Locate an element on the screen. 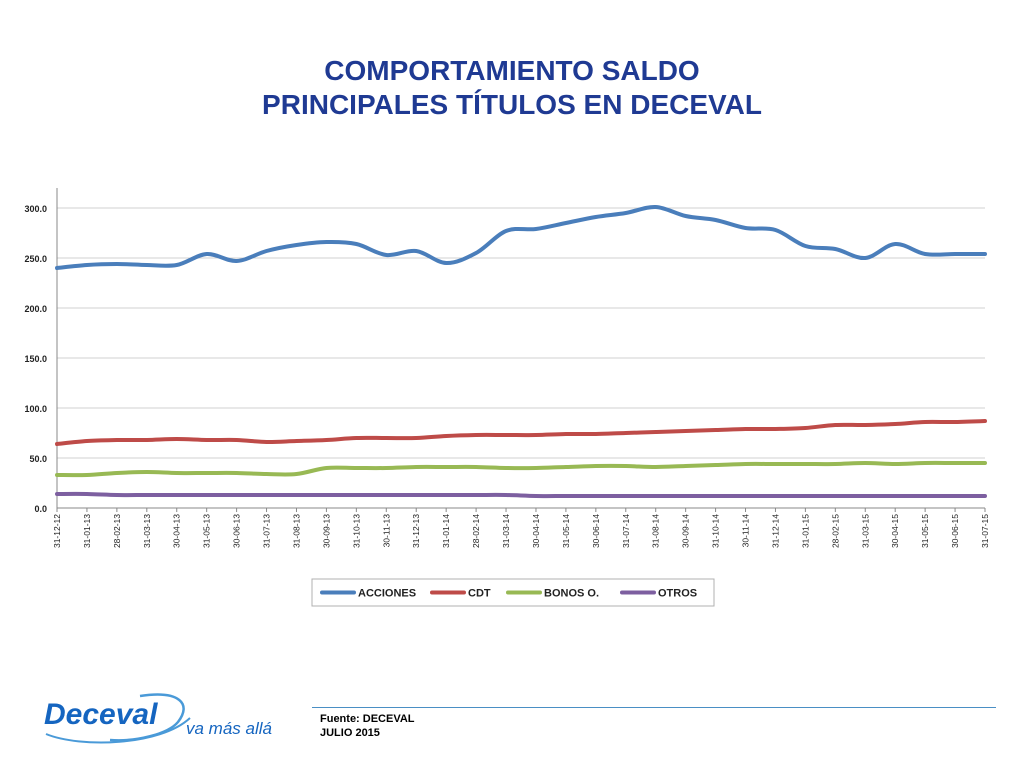 The width and height of the screenshot is (1024, 768). legend-label: OTROS is located at coordinates (677, 594).